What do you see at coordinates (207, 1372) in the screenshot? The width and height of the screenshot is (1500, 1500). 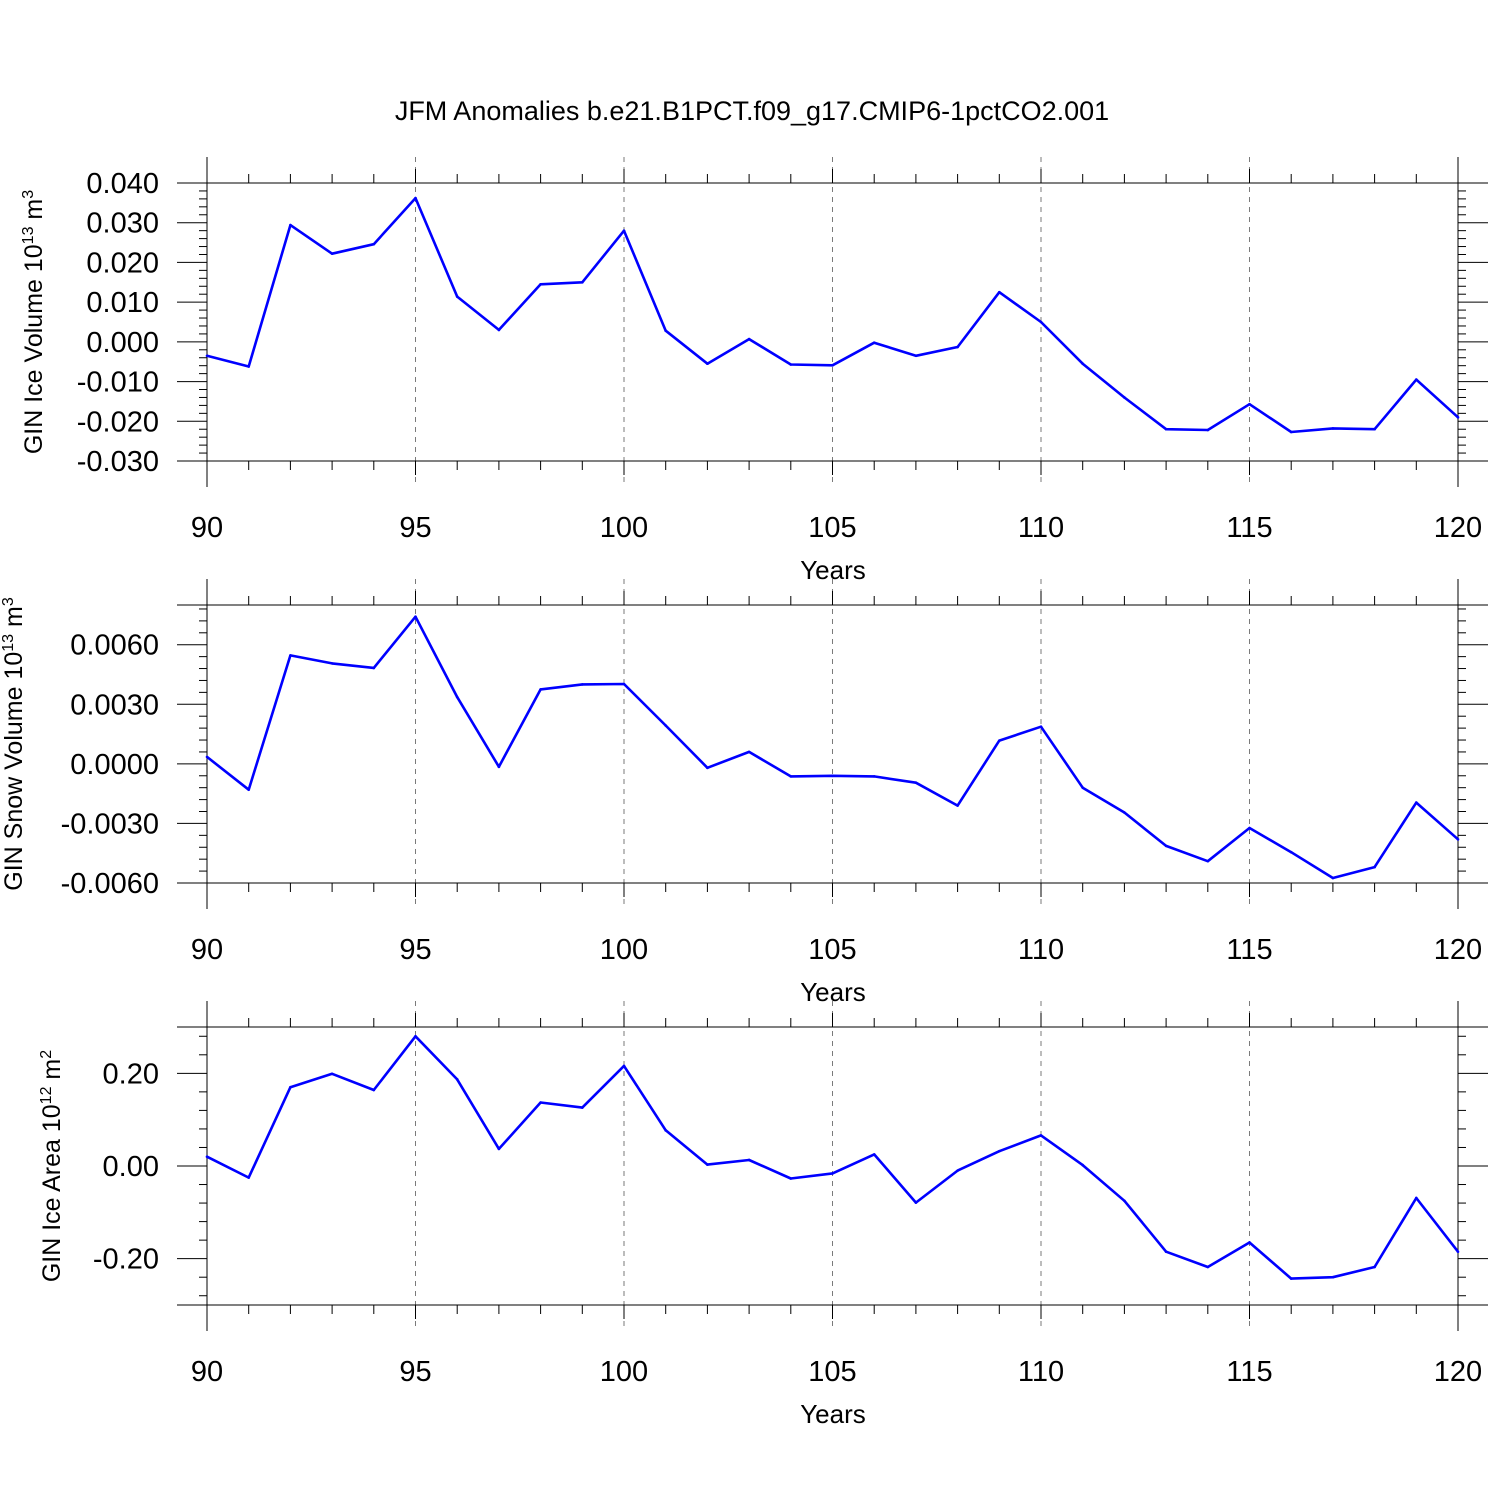 I see `x-tick-label: 90` at bounding box center [207, 1372].